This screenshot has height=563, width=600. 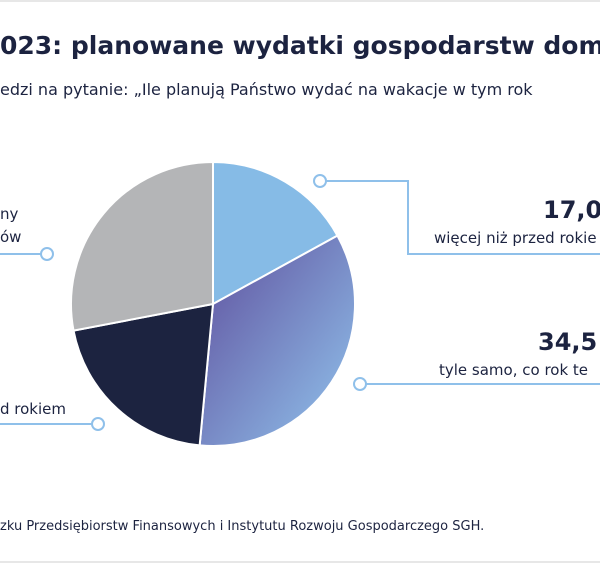 I want to click on value-label: 34,5, so click(x=567, y=342).